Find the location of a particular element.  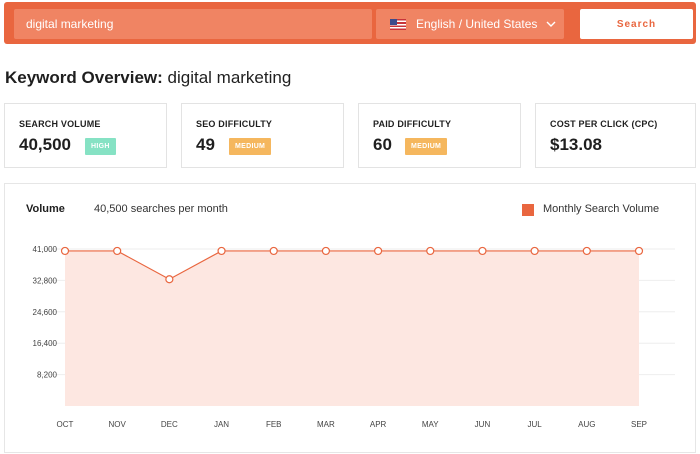

search-bar: English / United States Search is located at coordinates (350, 23).